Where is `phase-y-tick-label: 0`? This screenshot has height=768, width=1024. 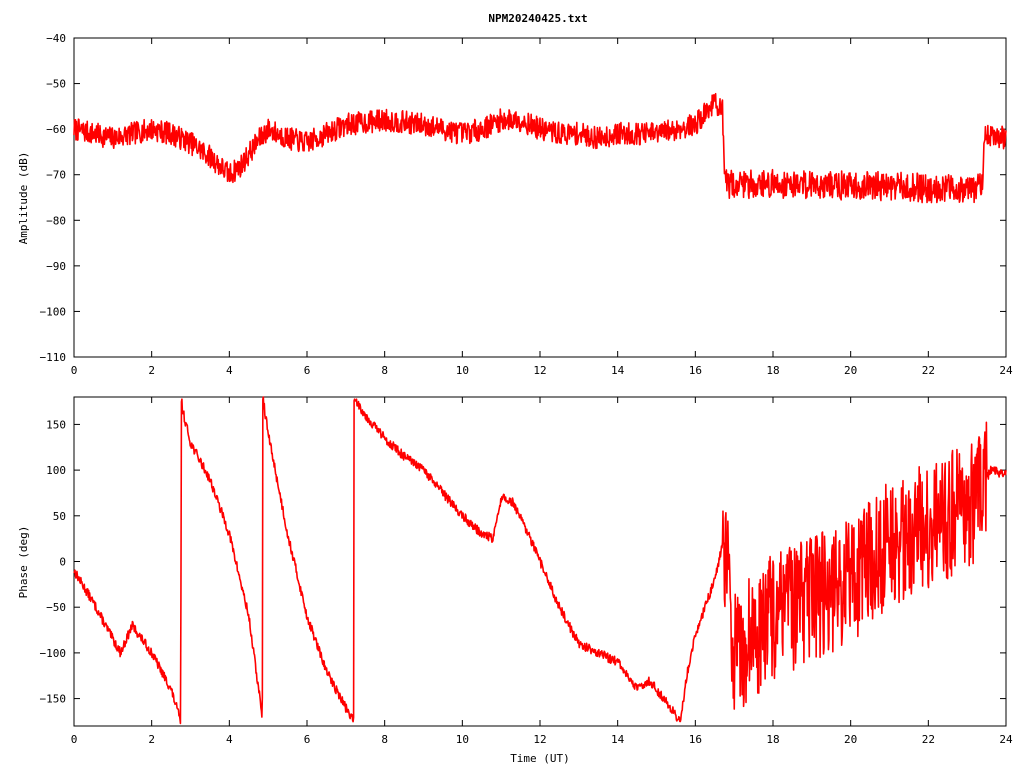
phase-y-tick-label: 0 is located at coordinates (62, 562).